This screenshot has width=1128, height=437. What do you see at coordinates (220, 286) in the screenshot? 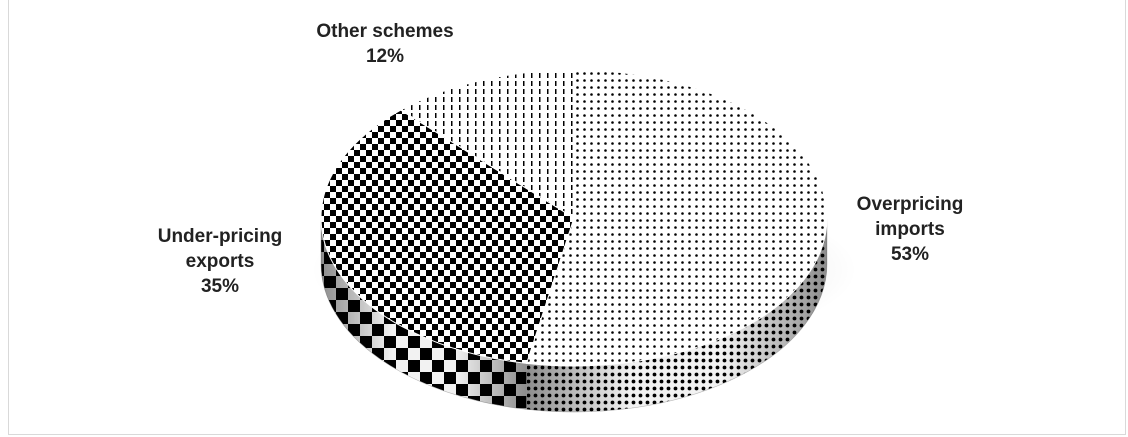
I see `slice-percent: 35%` at bounding box center [220, 286].